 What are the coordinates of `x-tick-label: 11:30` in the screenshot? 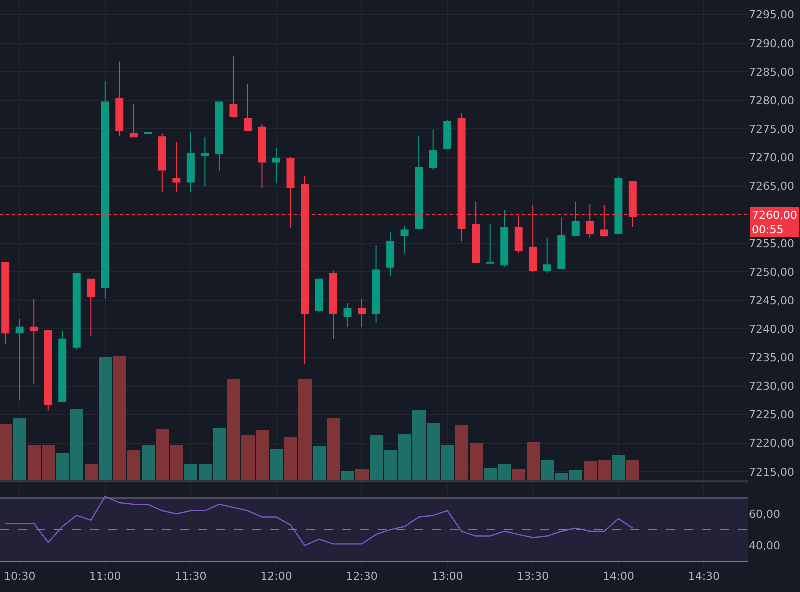 It's located at (191, 576).